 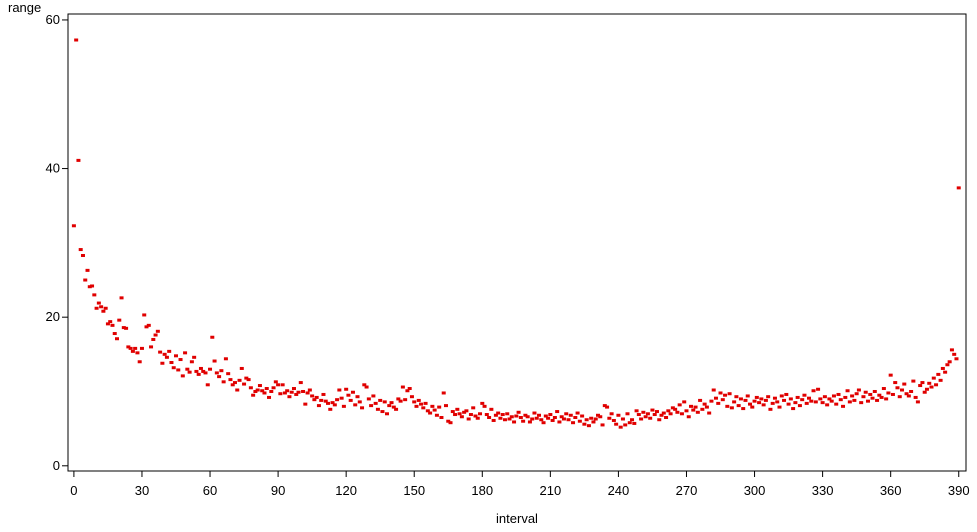 What do you see at coordinates (53, 316) in the screenshot?
I see `y-tick-label: 20` at bounding box center [53, 316].